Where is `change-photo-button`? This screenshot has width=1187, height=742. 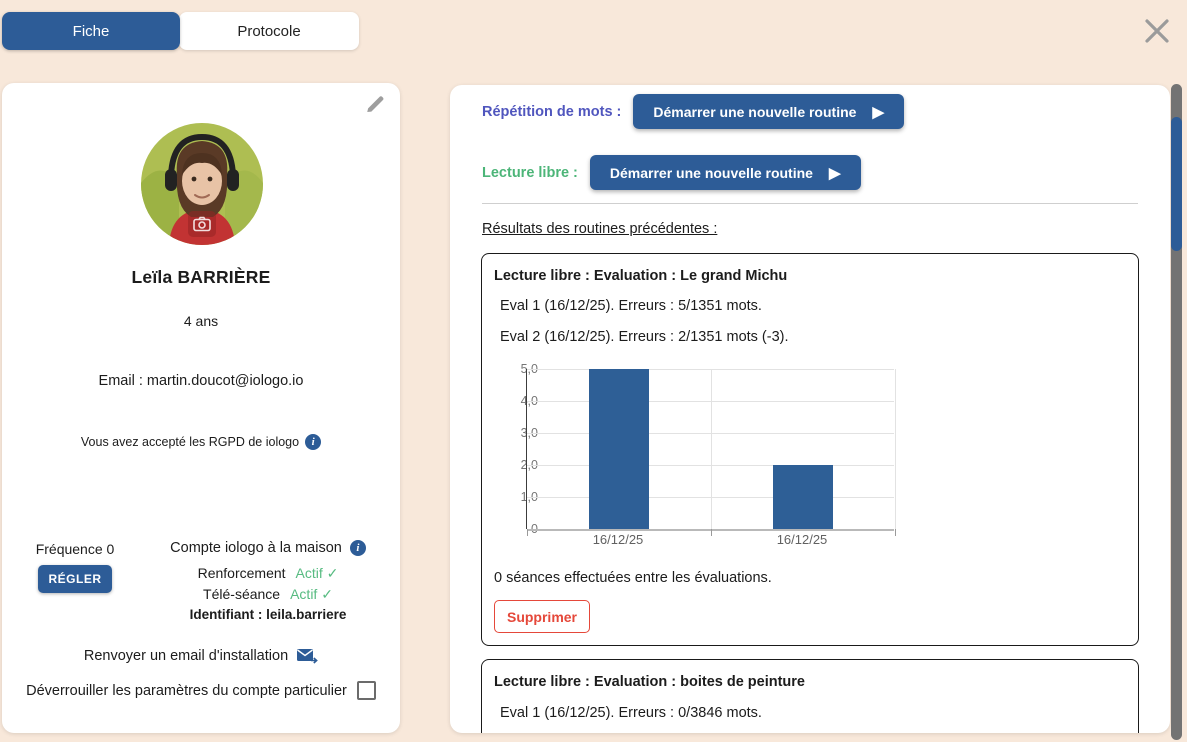
change-photo-button is located at coordinates (202, 224).